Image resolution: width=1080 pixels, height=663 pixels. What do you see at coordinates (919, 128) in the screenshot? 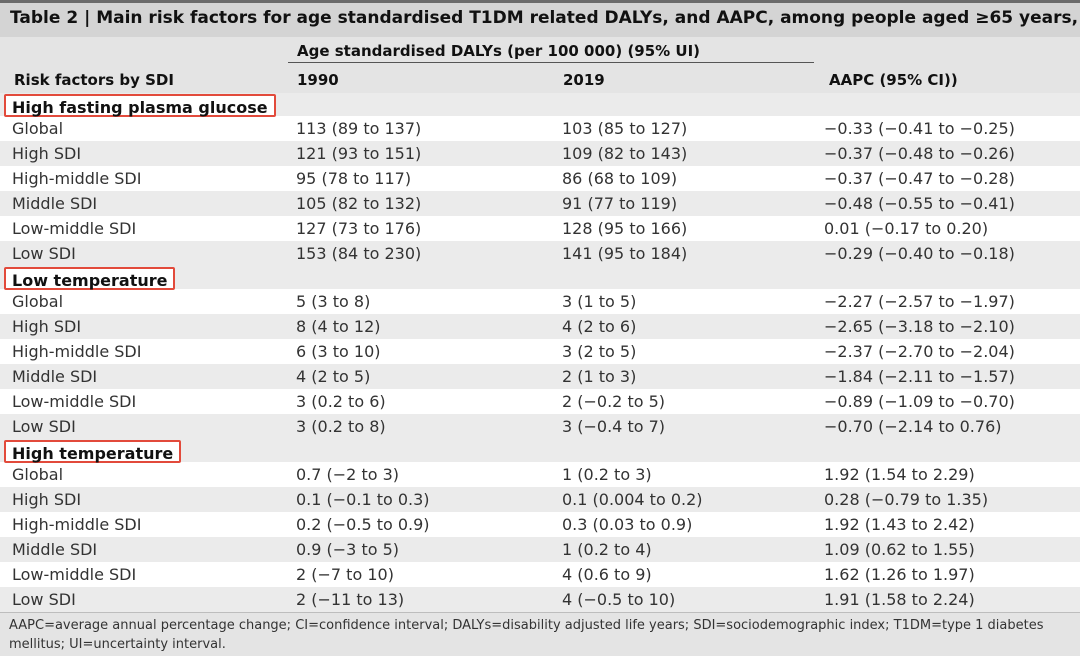
I see `aapc-cell: −0.33 (−0.41 to −0.25)` at bounding box center [919, 128].